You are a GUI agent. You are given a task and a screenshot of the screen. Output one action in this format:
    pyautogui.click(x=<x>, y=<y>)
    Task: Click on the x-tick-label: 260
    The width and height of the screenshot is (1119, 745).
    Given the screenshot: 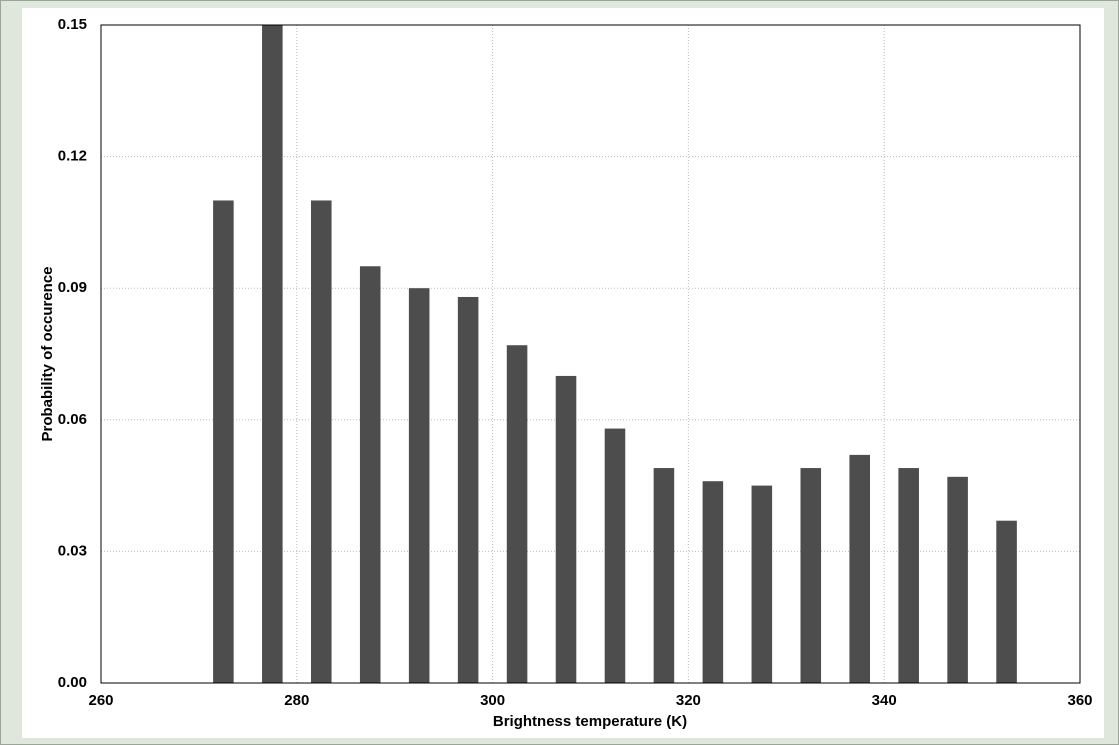 What is the action you would take?
    pyautogui.click(x=100, y=700)
    